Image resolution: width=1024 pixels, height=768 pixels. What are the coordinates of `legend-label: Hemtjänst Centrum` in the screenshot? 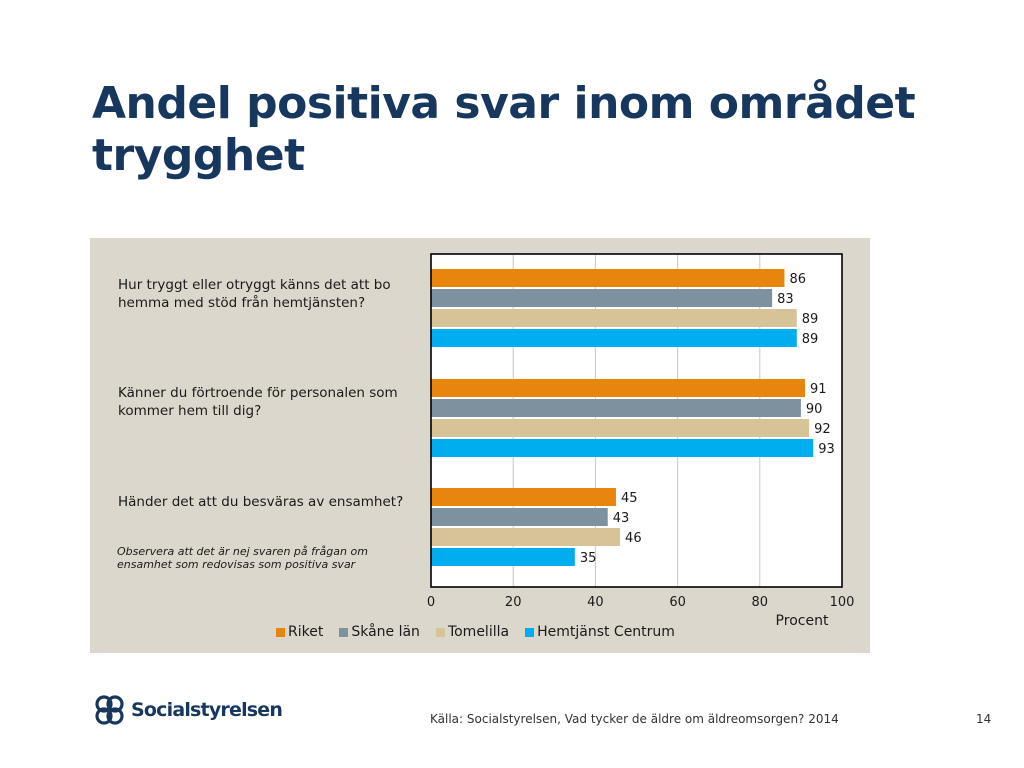 It's located at (606, 632).